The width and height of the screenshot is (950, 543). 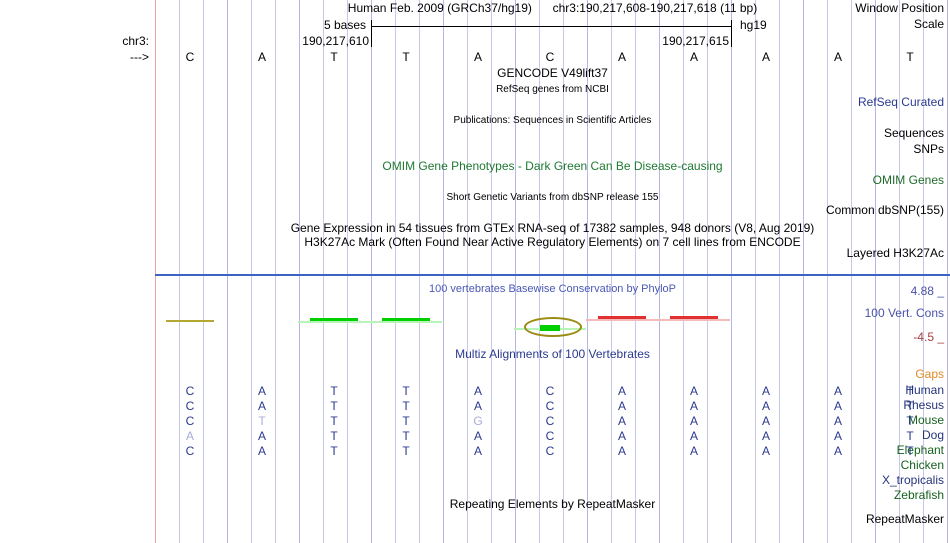 What do you see at coordinates (908, 180) in the screenshot?
I see `track-label-omim-genes: OMIM Genes` at bounding box center [908, 180].